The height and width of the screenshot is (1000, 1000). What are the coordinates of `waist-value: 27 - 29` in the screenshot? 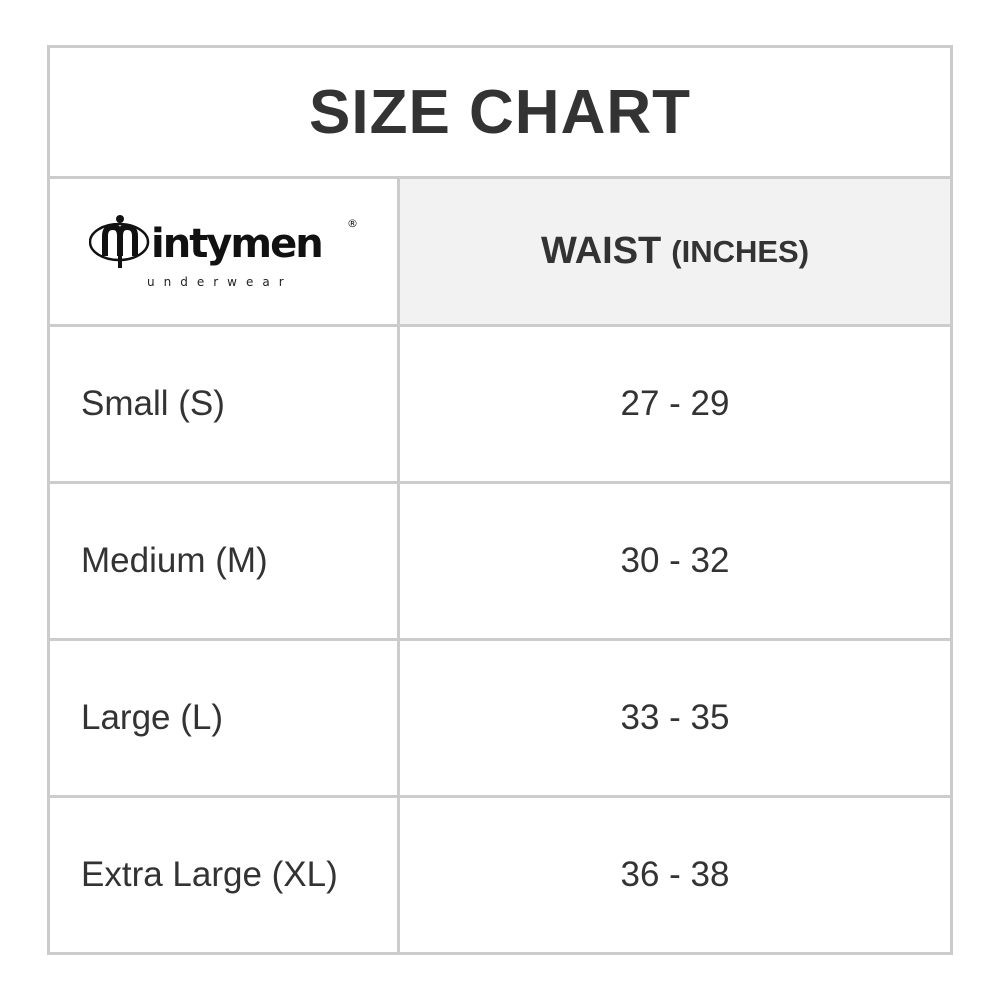 It's located at (675, 403).